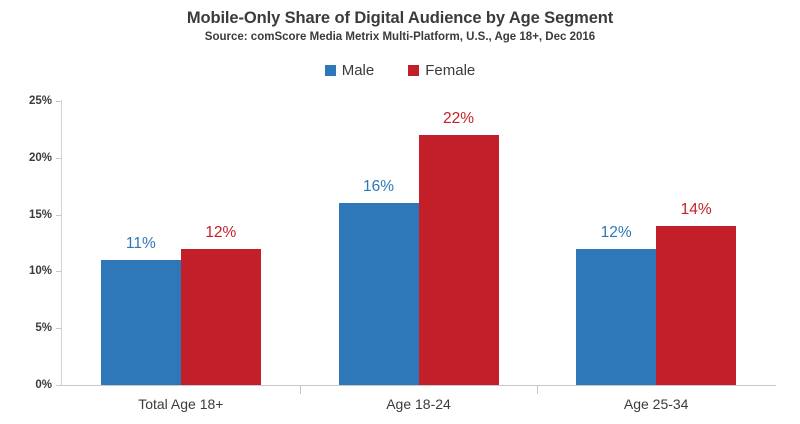  Describe the element at coordinates (418, 404) in the screenshot. I see `x-axis-category-label: Age 18-24` at that location.